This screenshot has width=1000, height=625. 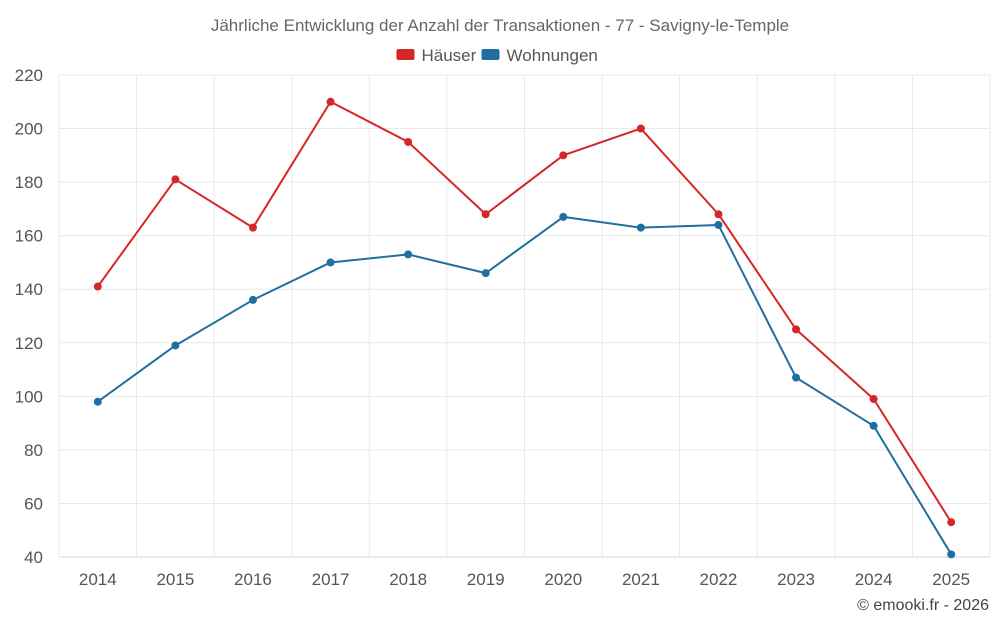 What do you see at coordinates (874, 579) in the screenshot?
I see `x-tick-label: 2024` at bounding box center [874, 579].